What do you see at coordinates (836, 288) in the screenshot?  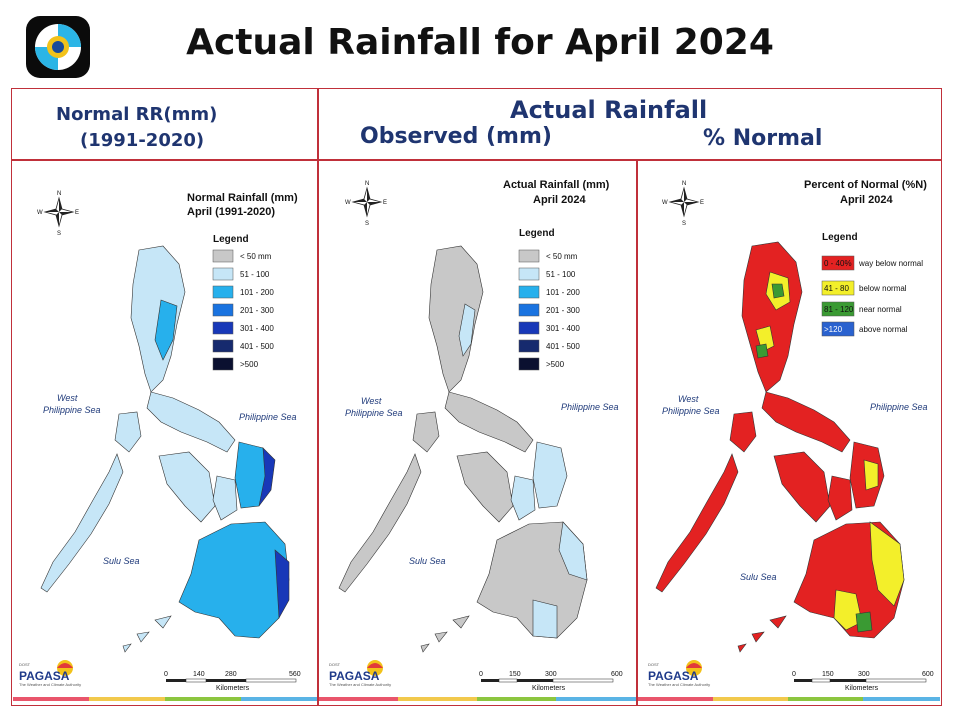 I see `legend-range: 41 - 80` at bounding box center [836, 288].